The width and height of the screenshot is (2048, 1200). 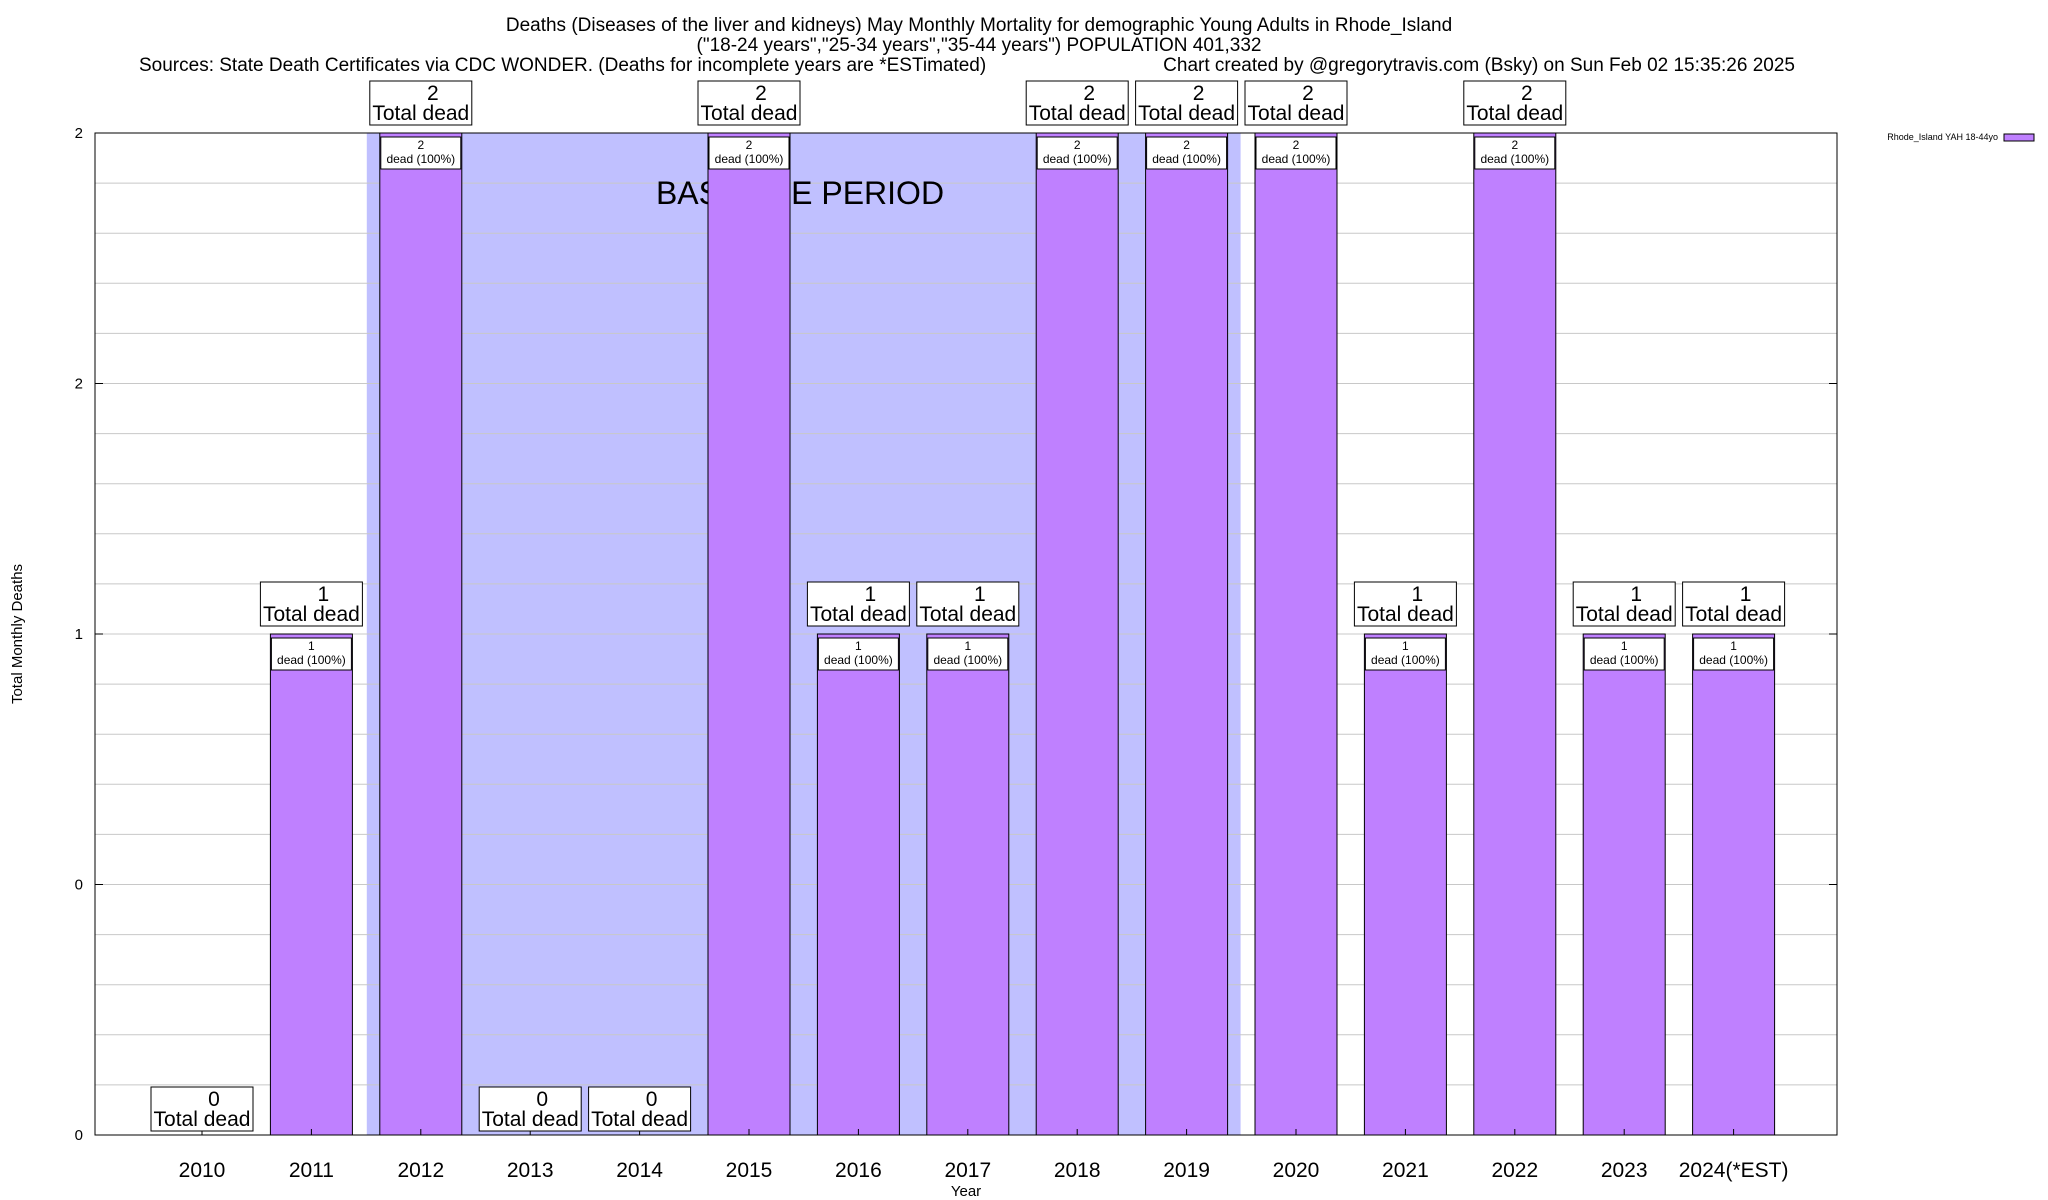 I want to click on legend: Rhode_Island YAH 18-44yo, so click(x=1961, y=137).